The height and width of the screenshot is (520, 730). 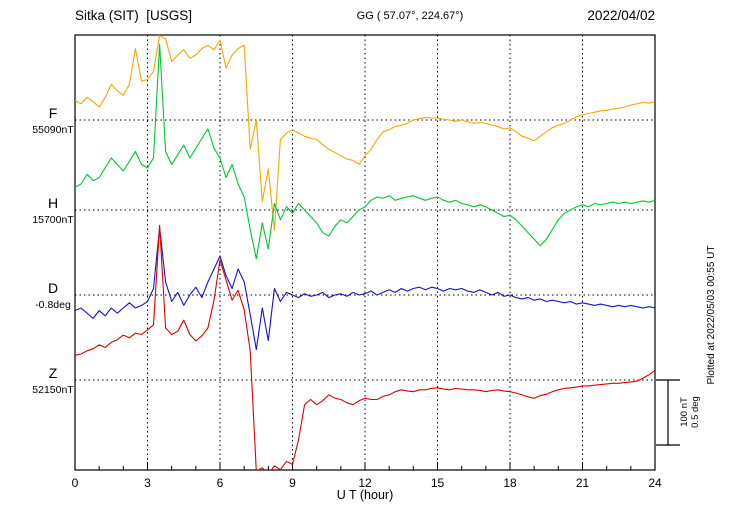 I want to click on trace-baseline-Z: 52150nT, so click(x=53, y=390).